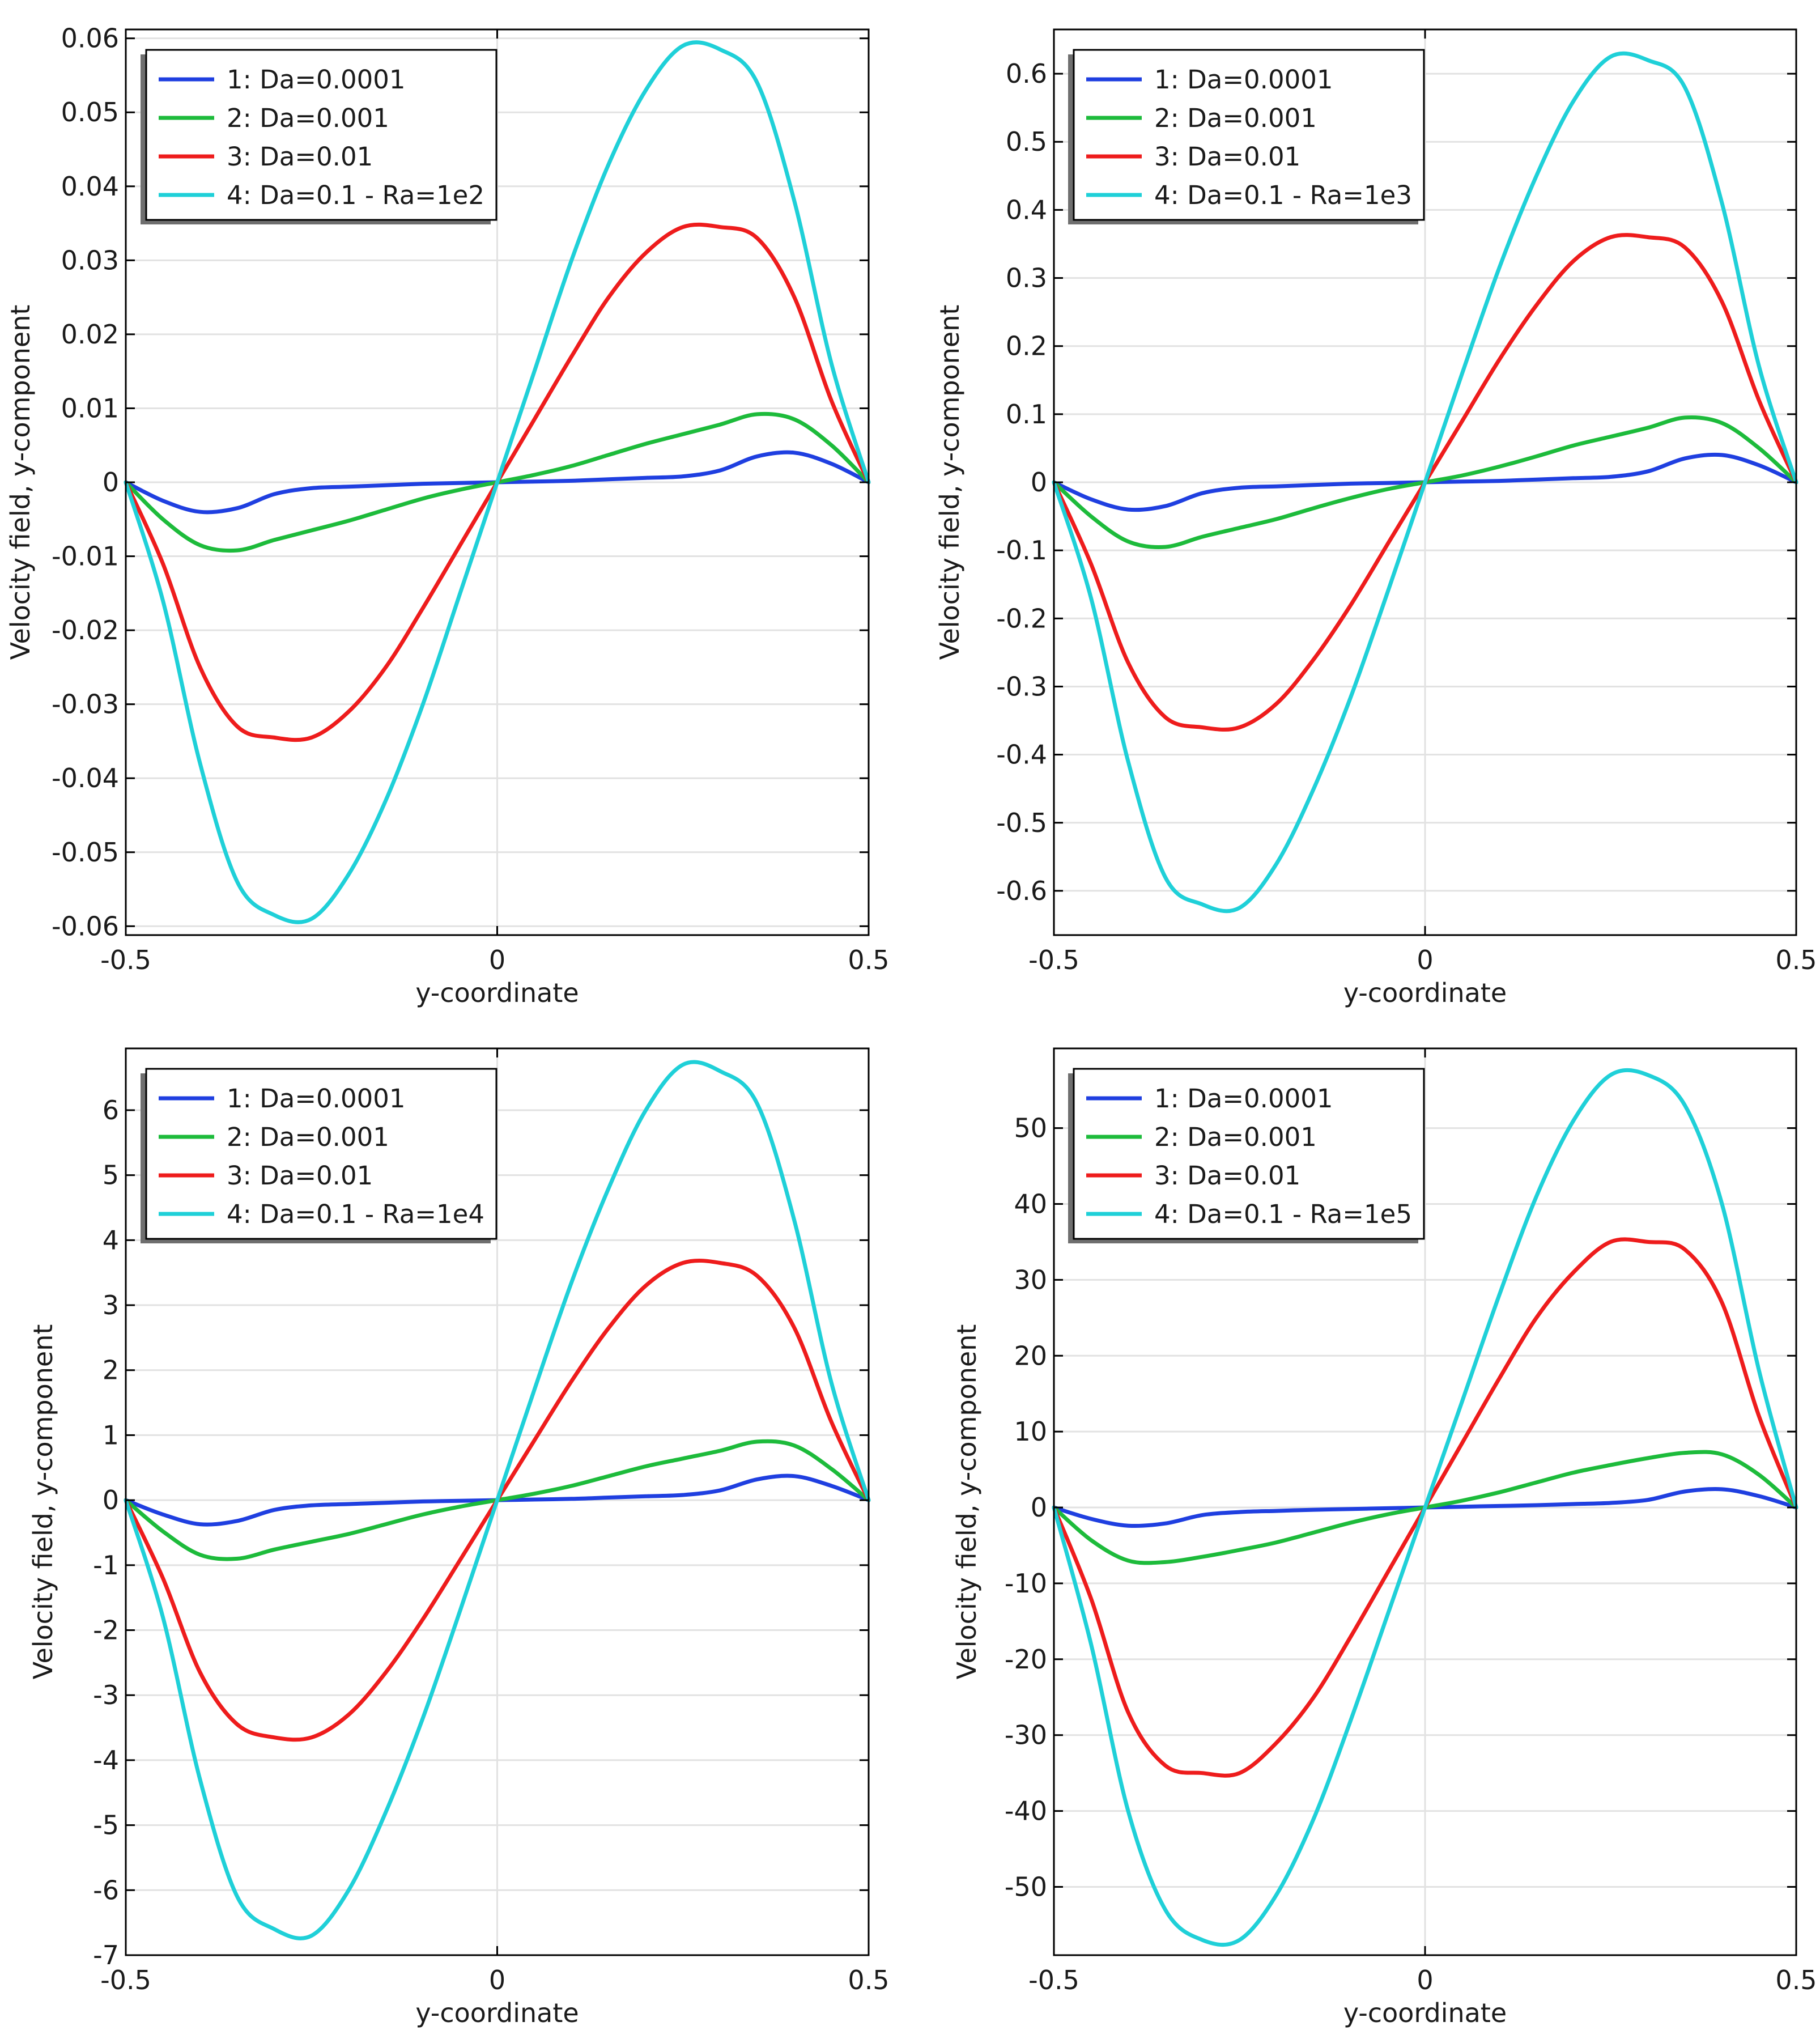 The height and width of the screenshot is (2043, 1820). I want to click on legend-entry: 4: Da=0.1 - Ra=1e3, so click(1249, 195).